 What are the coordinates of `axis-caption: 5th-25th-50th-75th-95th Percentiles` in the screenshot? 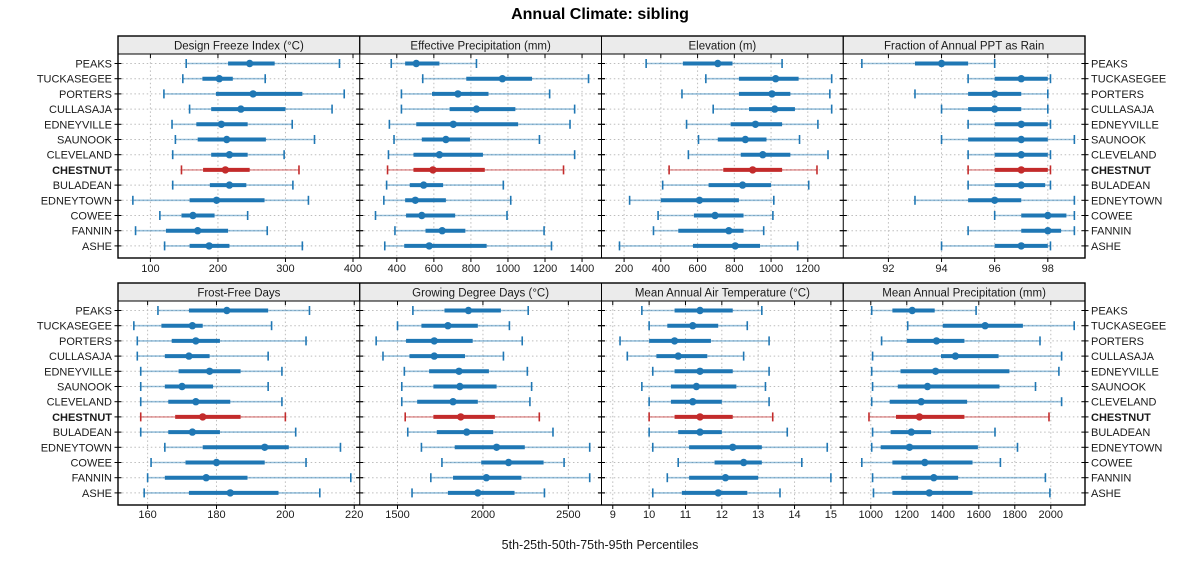 It's located at (600, 545).